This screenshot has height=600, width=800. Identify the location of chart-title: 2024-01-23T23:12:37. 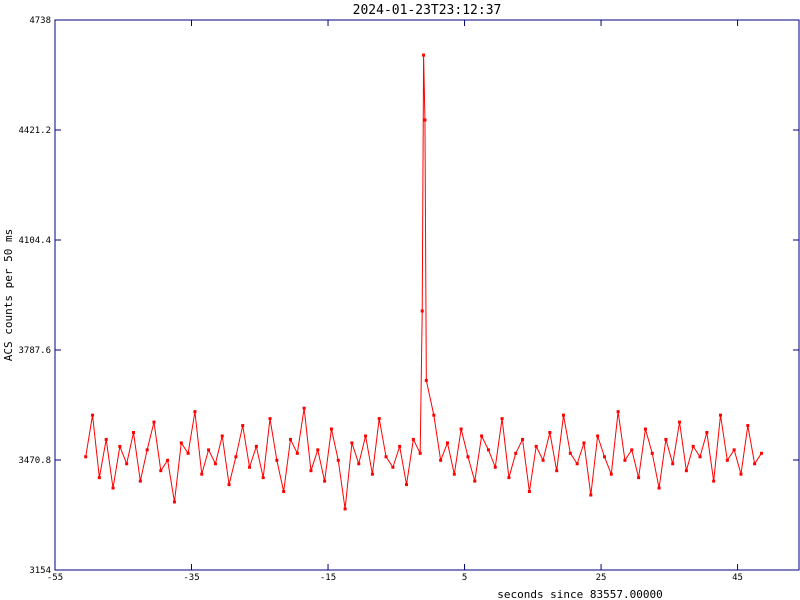
(427, 10).